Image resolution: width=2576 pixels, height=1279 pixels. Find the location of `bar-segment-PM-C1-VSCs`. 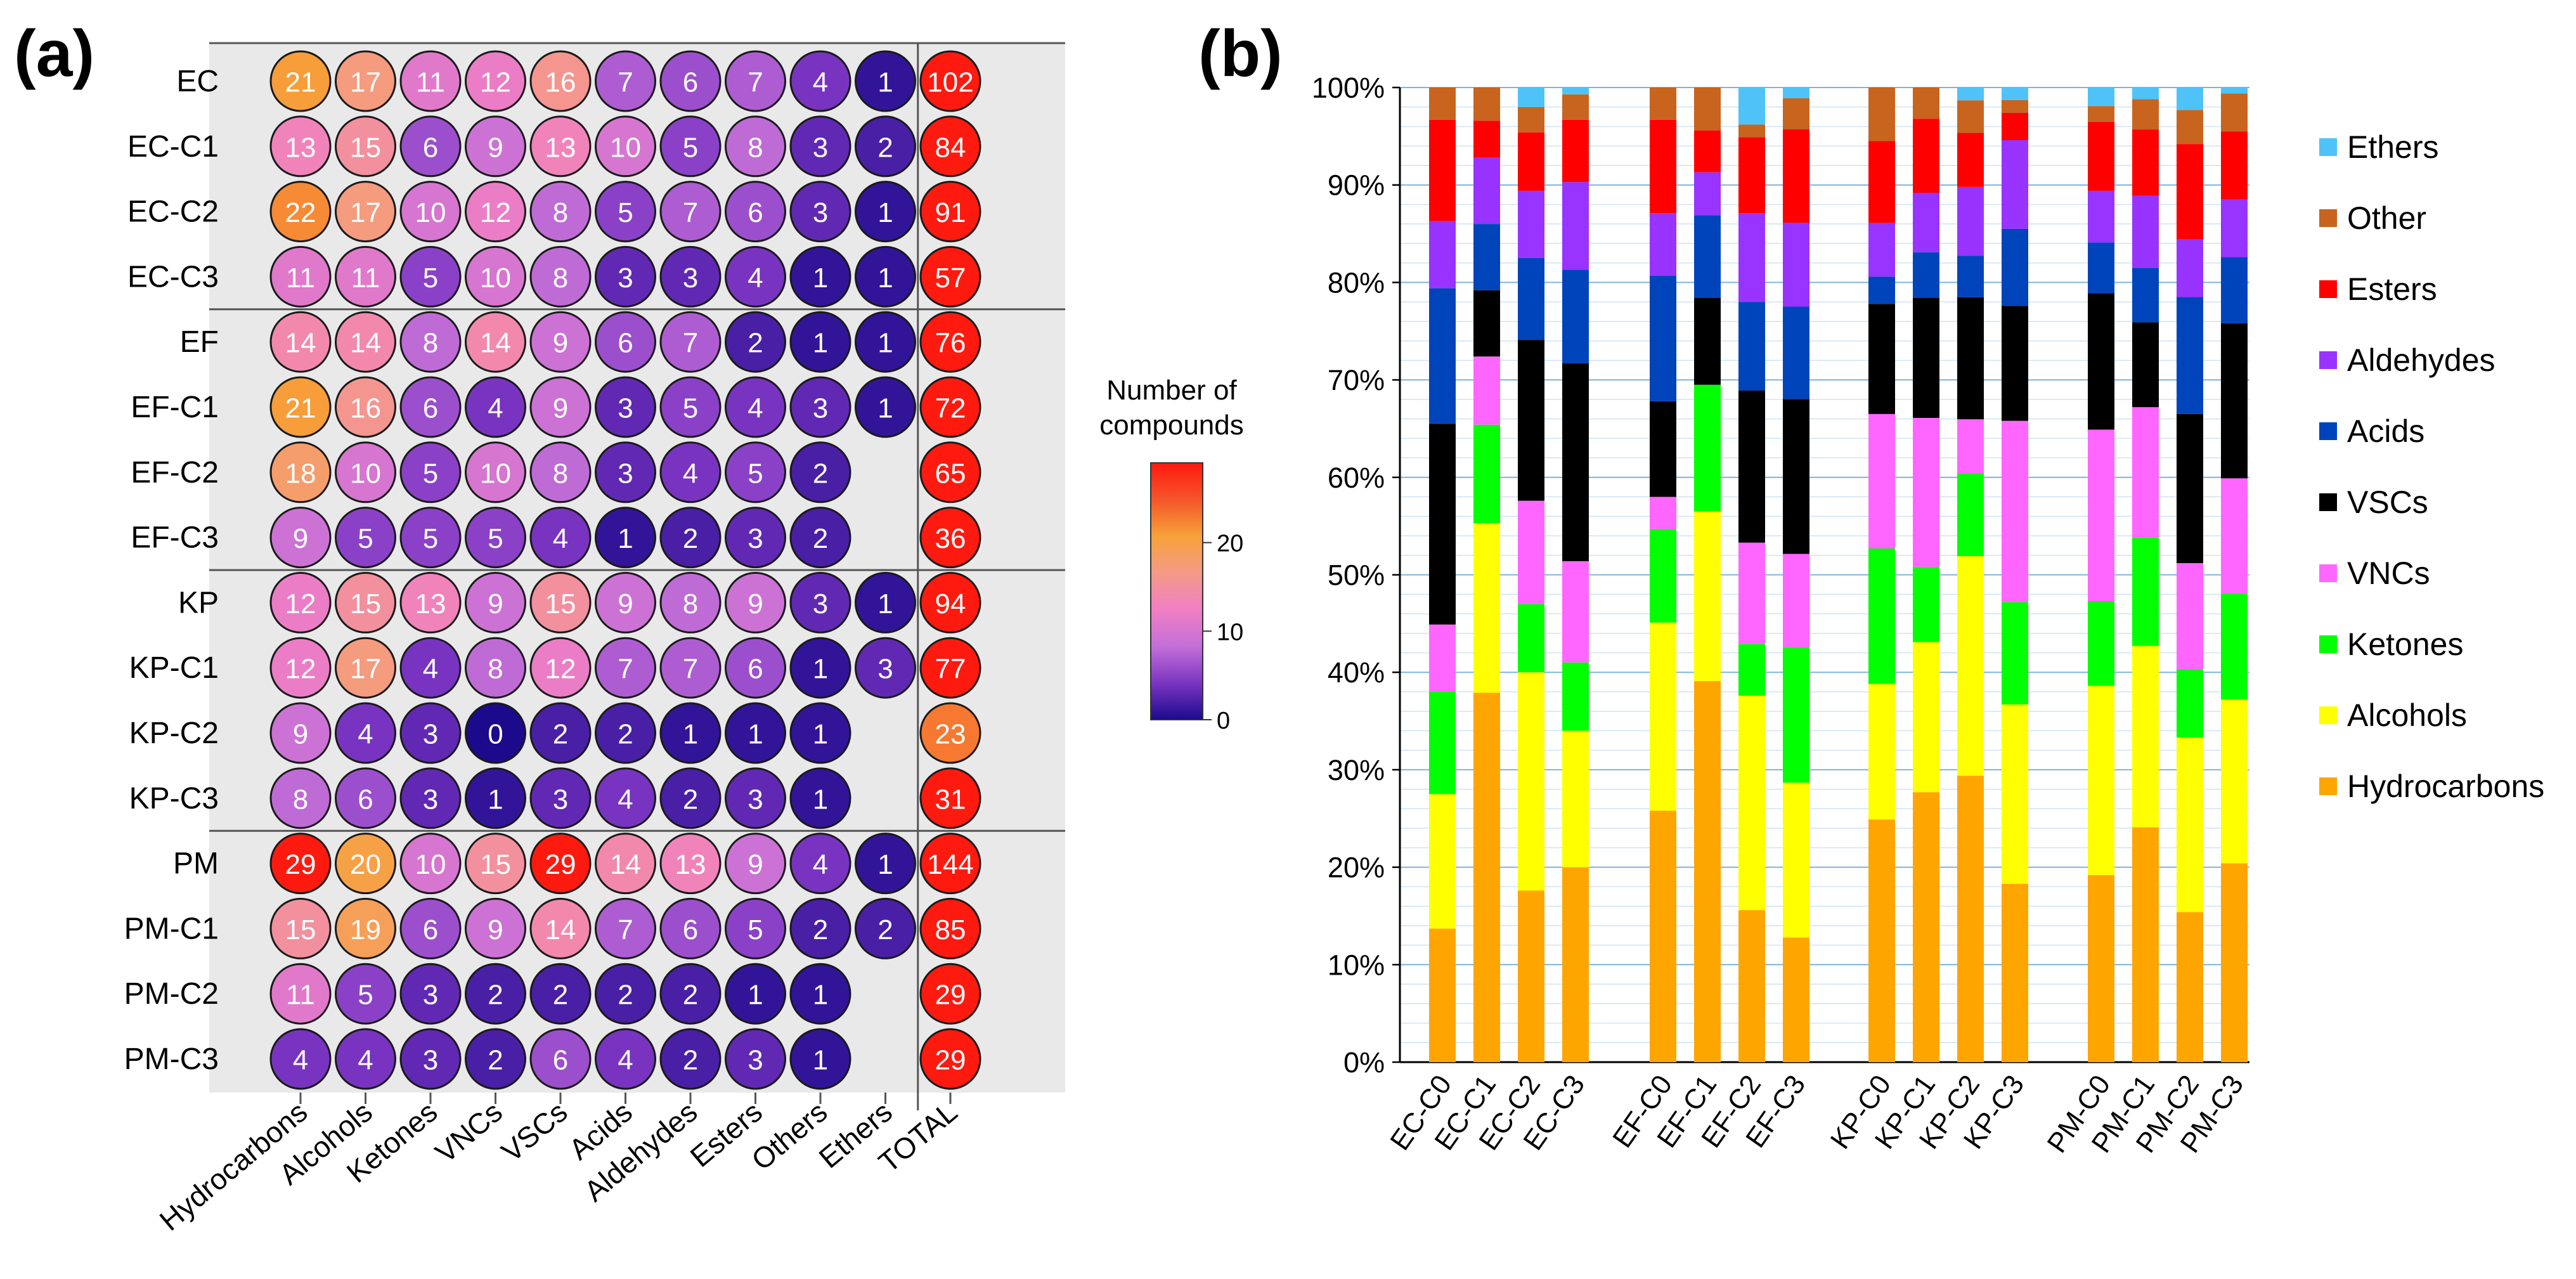

bar-segment-PM-C1-VSCs is located at coordinates (2145, 365).